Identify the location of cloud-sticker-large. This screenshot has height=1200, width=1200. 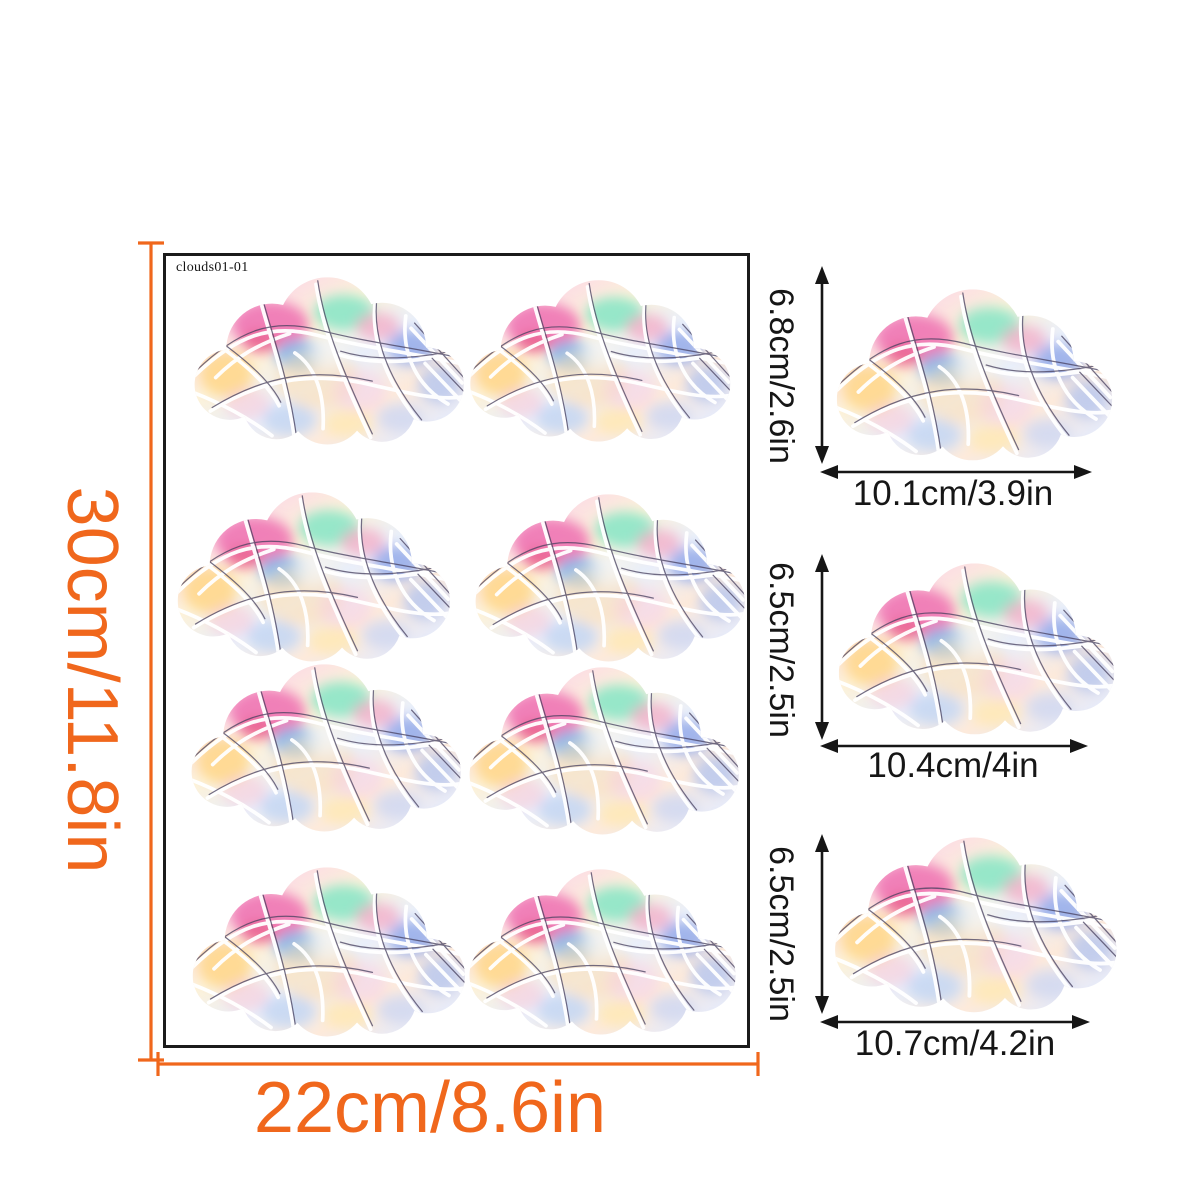
(971, 924).